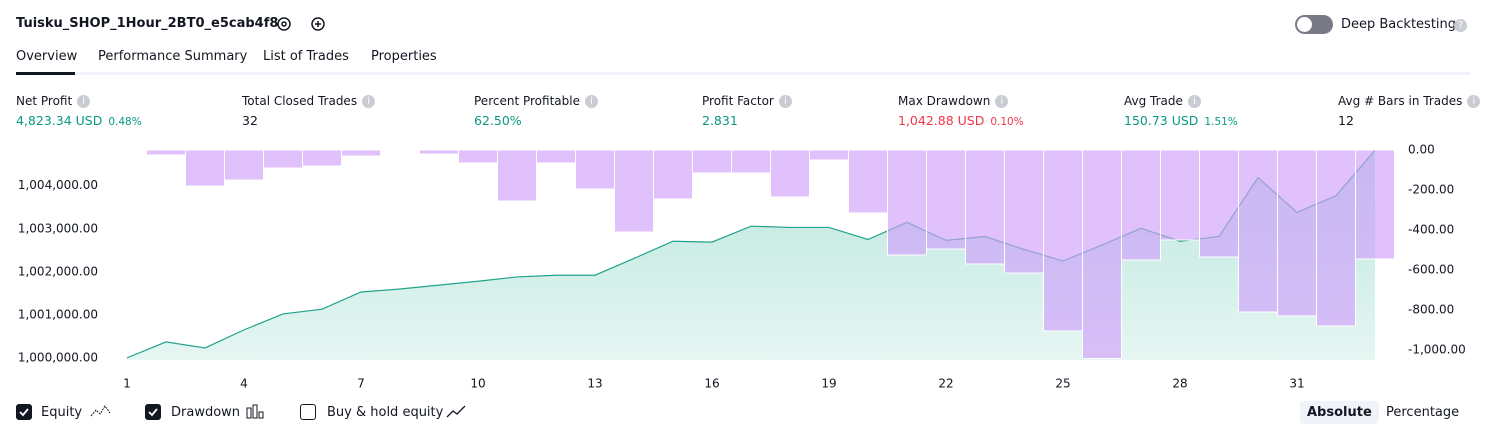 Image resolution: width=1486 pixels, height=438 pixels. I want to click on y-tick-label: 1,000,000.00, so click(58, 357).